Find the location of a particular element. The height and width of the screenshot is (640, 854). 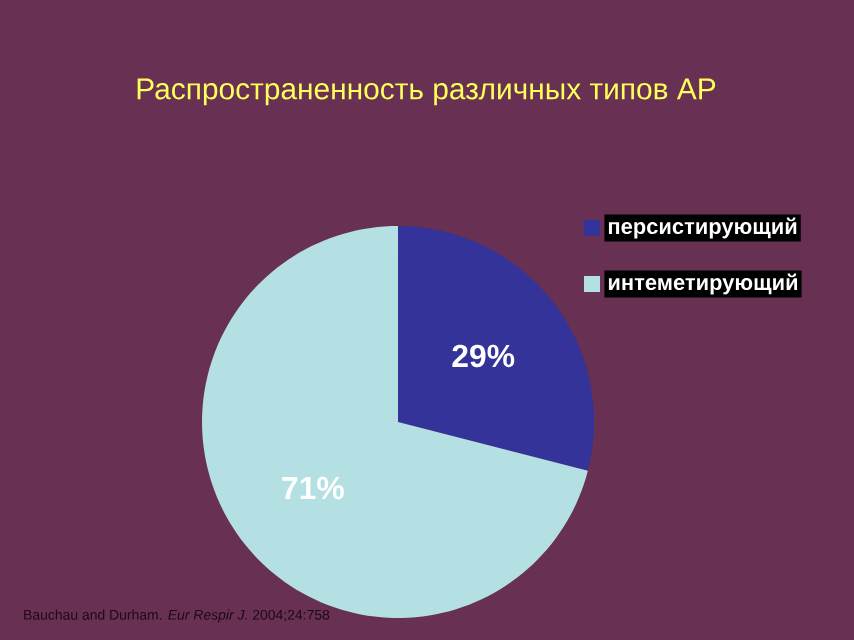

data-label: 71% is located at coordinates (313, 488).